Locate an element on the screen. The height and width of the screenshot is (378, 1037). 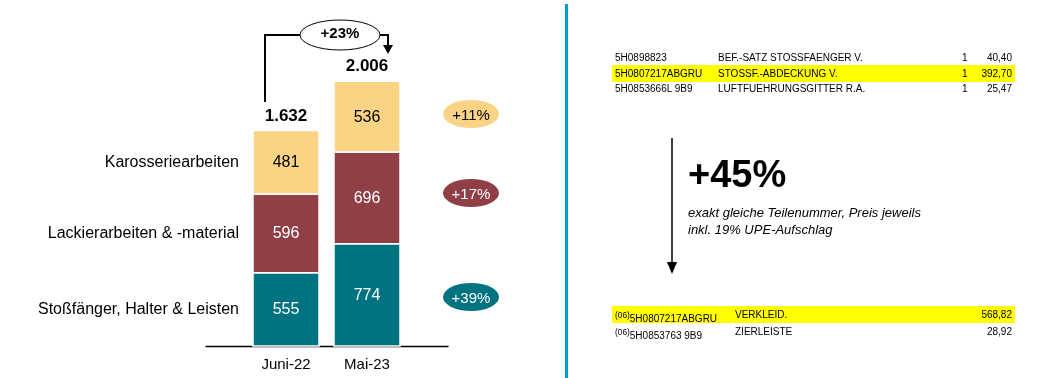
series-label: Lackierarbeiten & -material is located at coordinates (143, 233).